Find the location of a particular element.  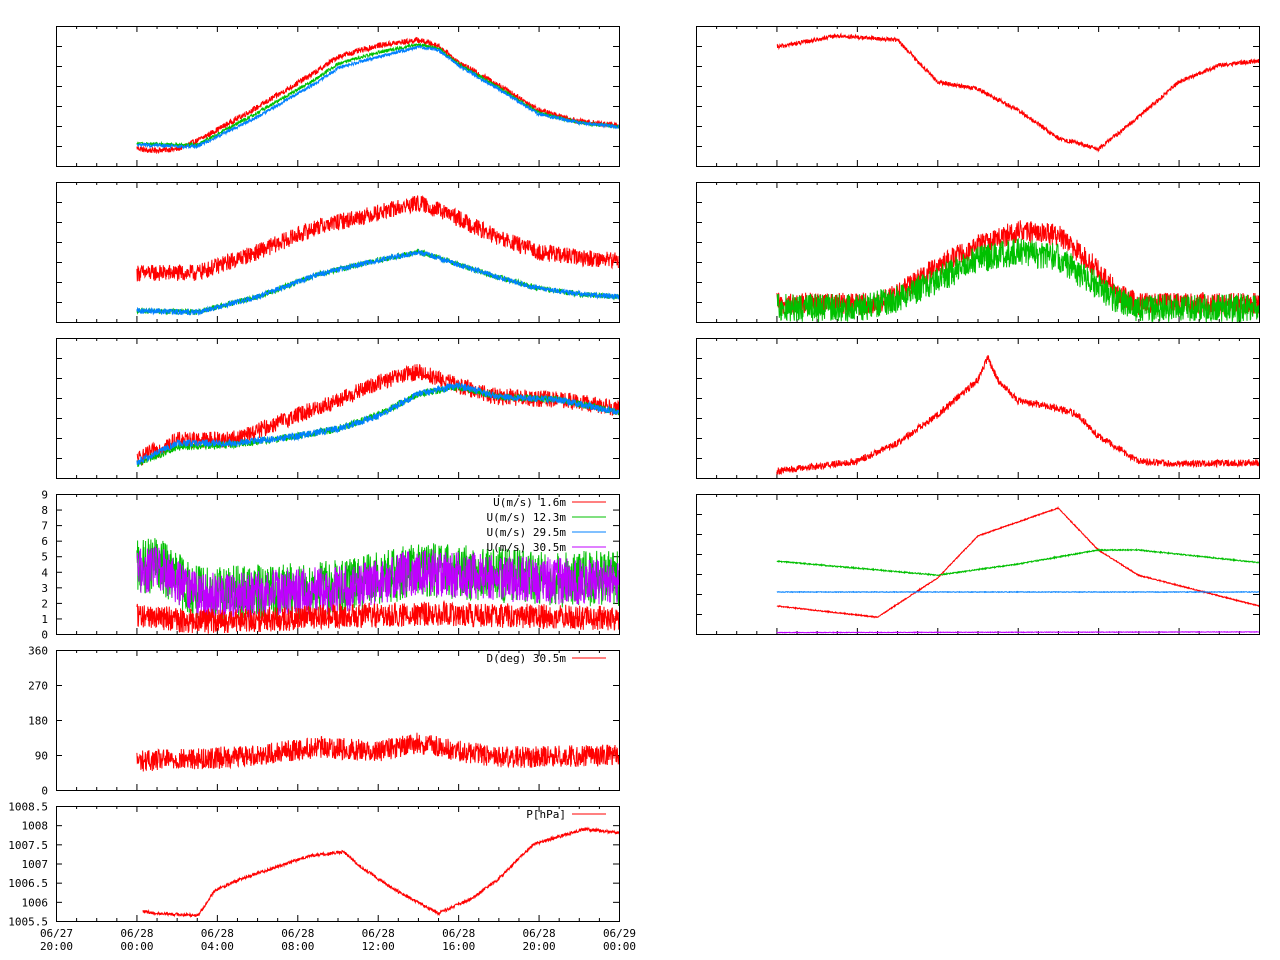

x-tick-date-label: 06/29 is located at coordinates (619, 933).